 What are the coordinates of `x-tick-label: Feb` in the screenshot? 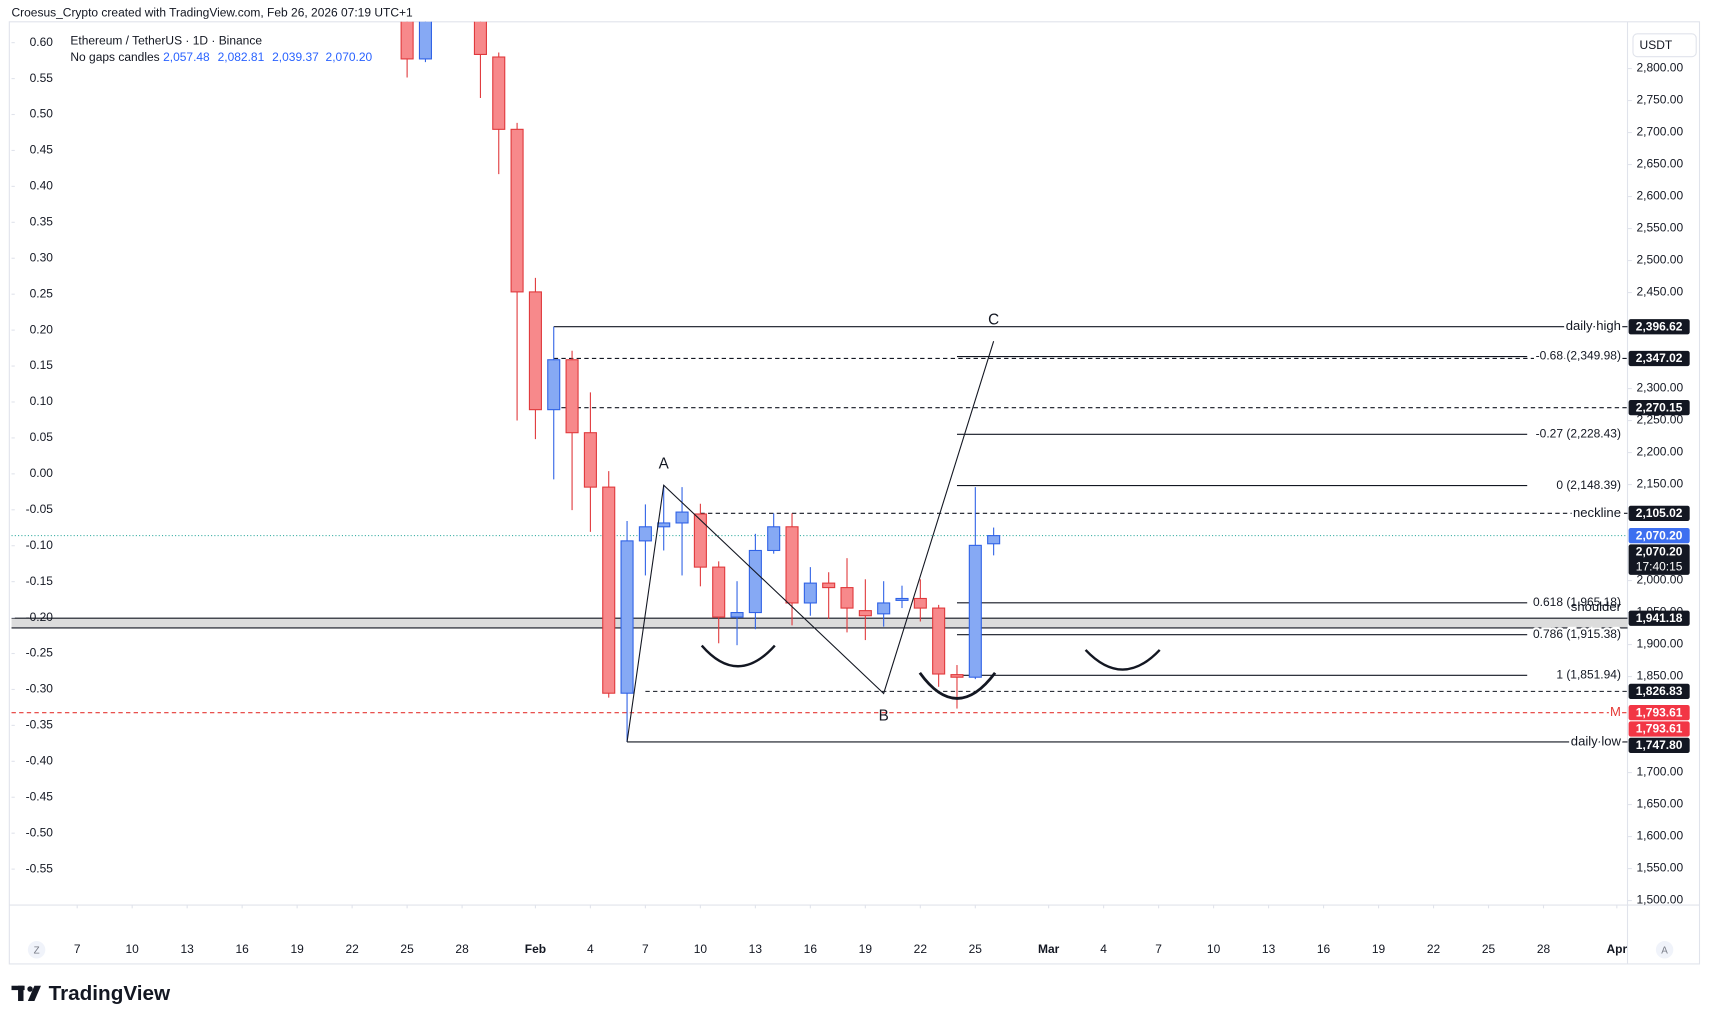 It's located at (535, 949).